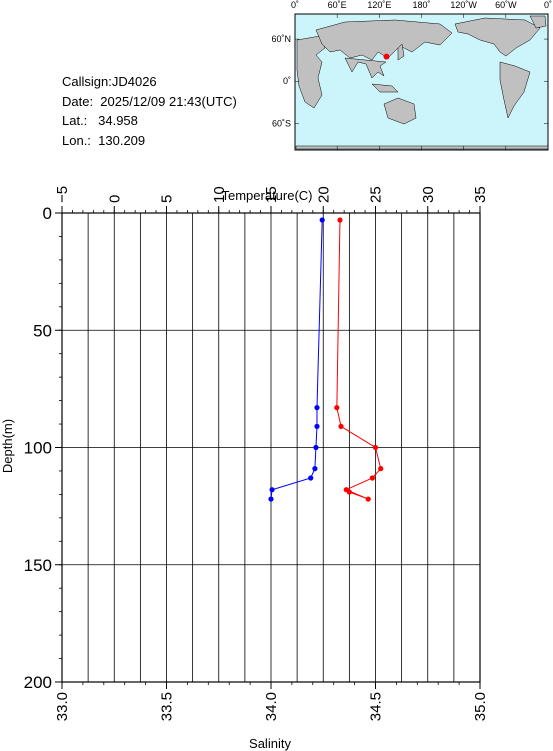 This screenshot has width=553, height=751. I want to click on date: Date: 2025/12/09 21:43(UTC), so click(149, 101).